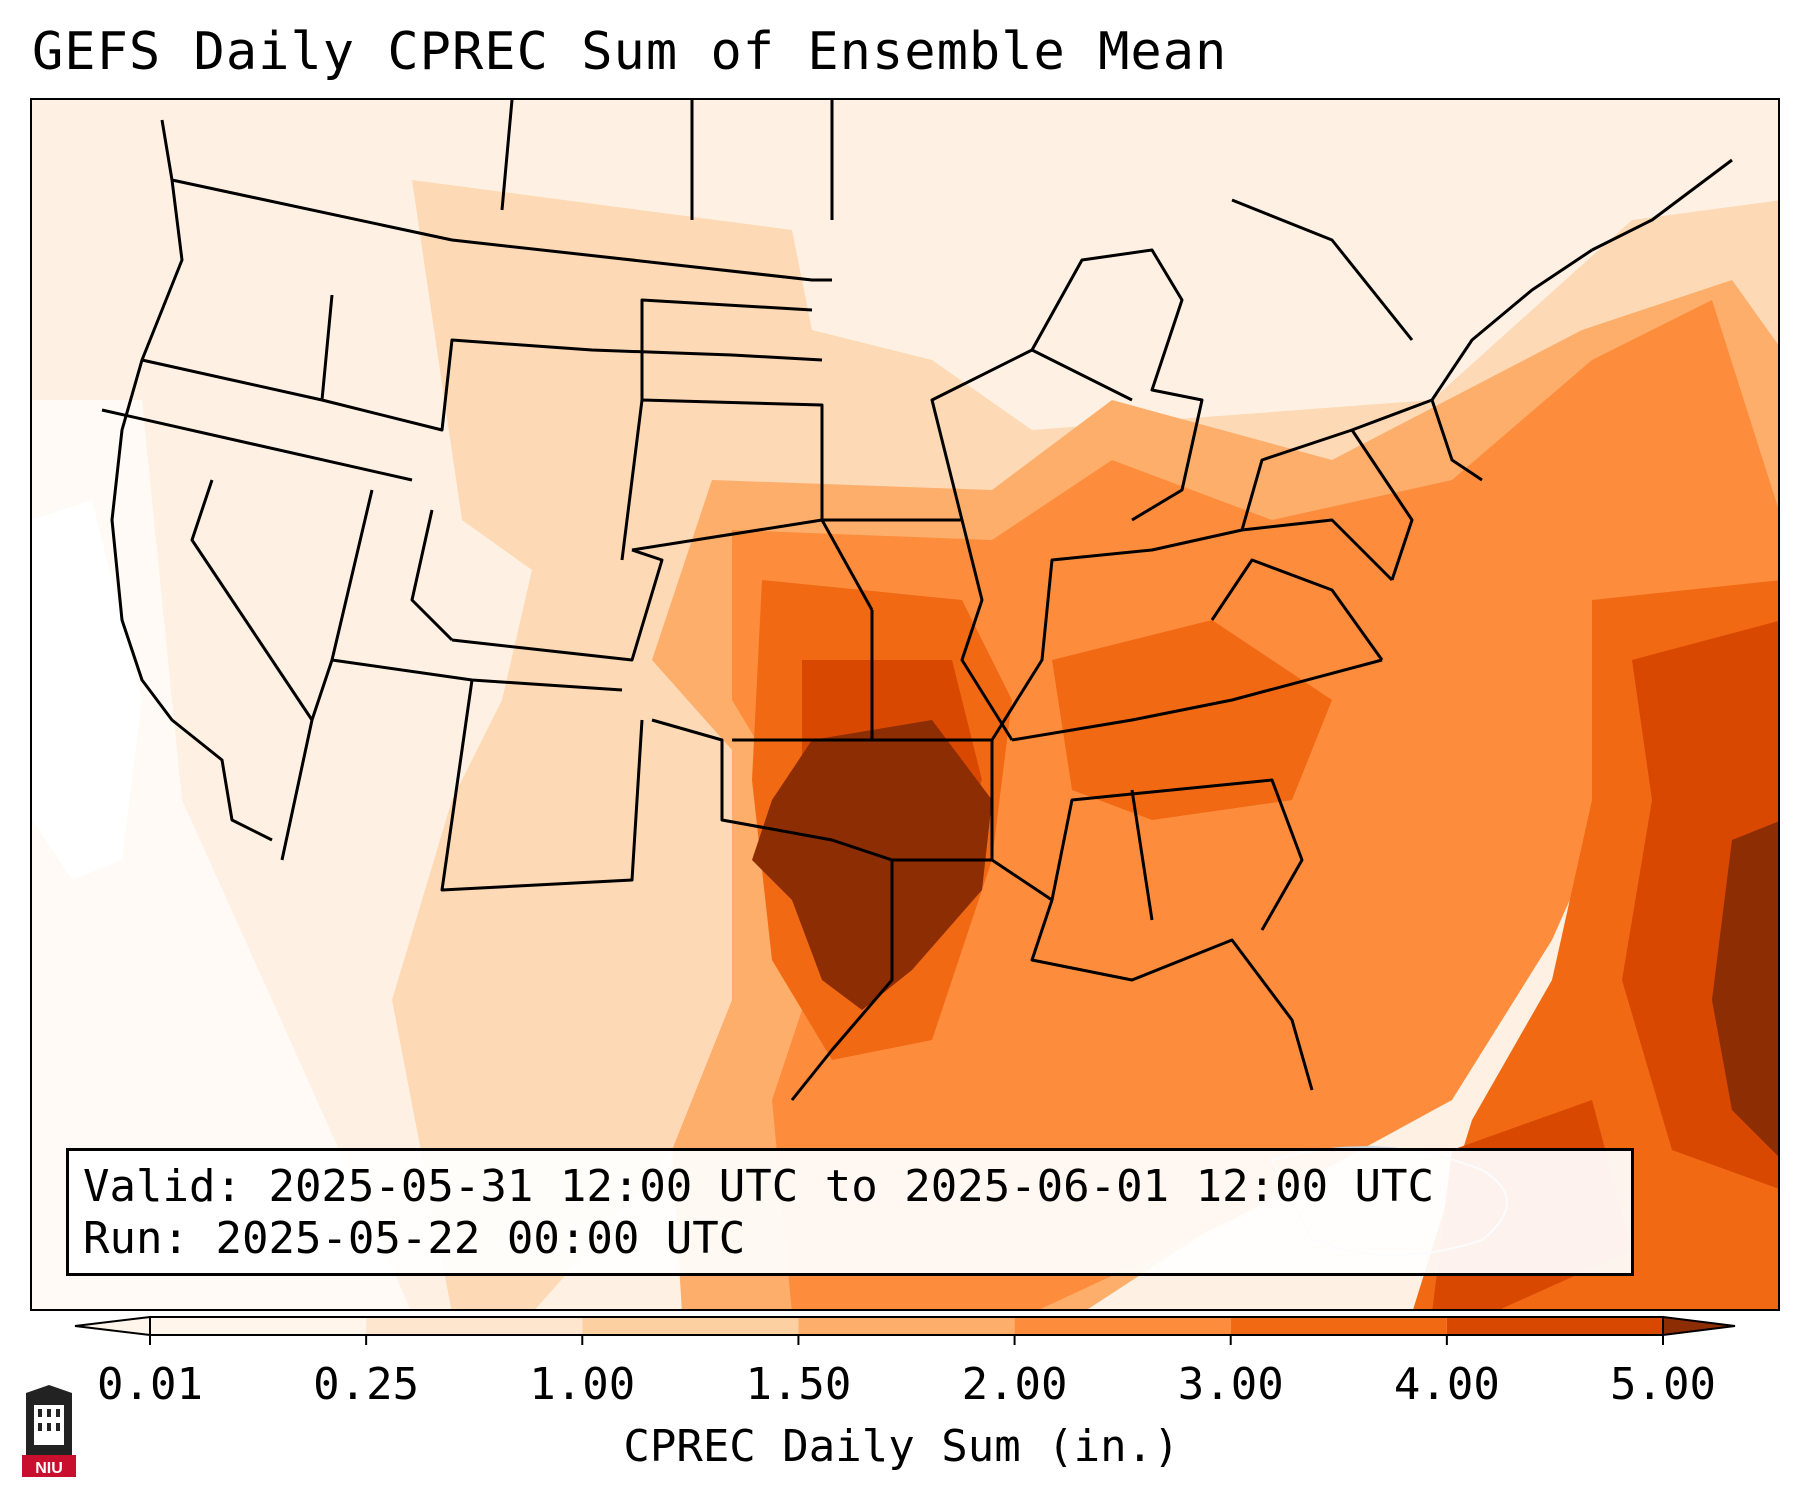 The width and height of the screenshot is (1803, 1500). Describe the element at coordinates (1699, 1326) in the screenshot. I see `colorbar-extend-high` at that location.